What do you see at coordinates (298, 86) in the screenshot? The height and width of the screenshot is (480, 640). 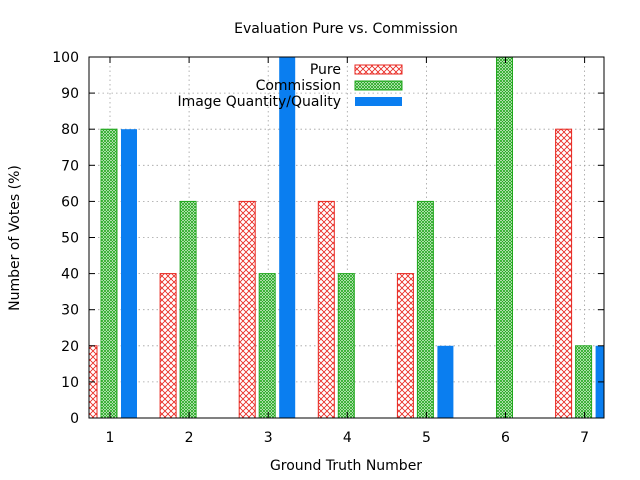 I see `legend-label: Commission` at bounding box center [298, 86].